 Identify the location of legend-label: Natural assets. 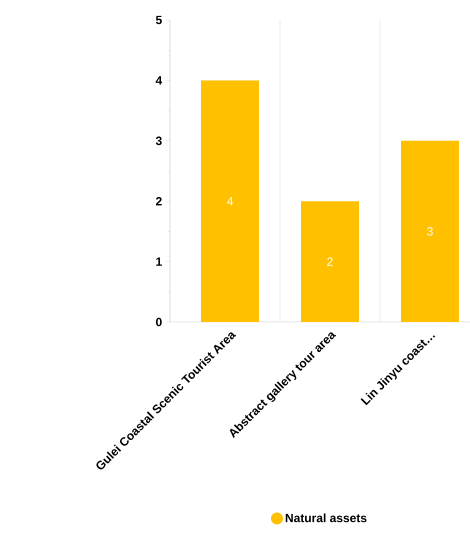
(326, 517).